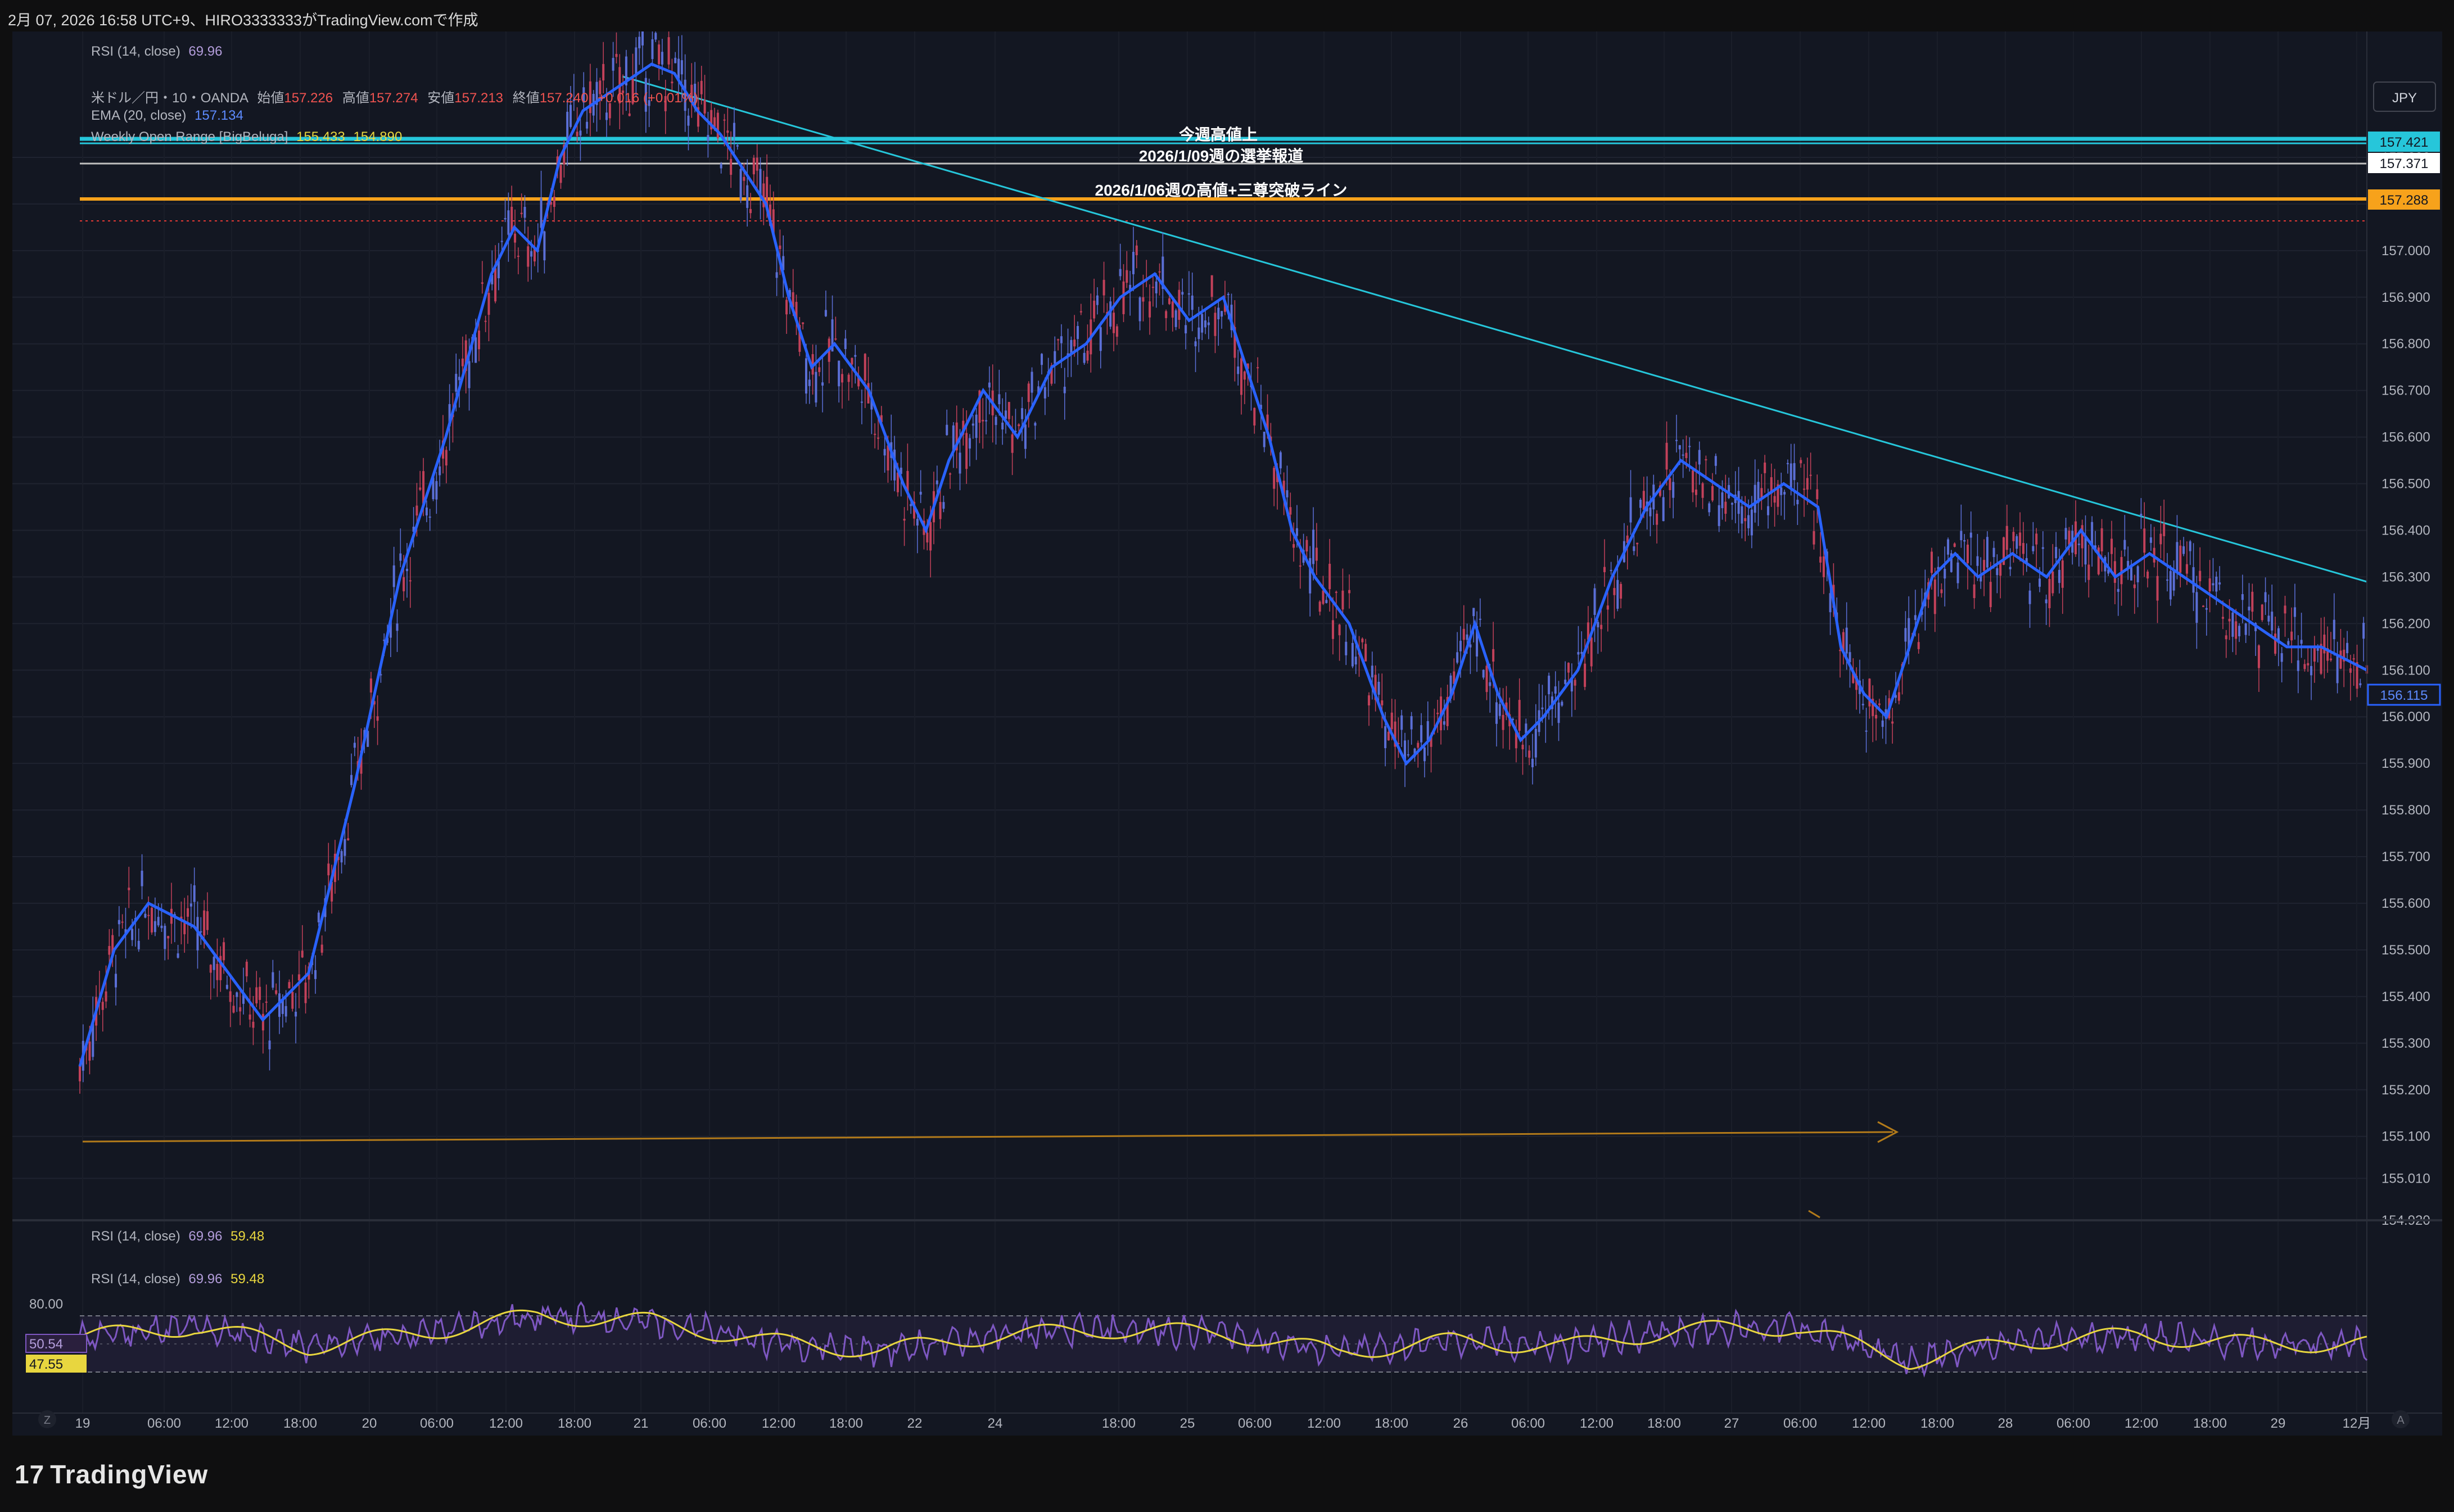 This screenshot has width=2454, height=1512. Describe the element at coordinates (995, 1423) in the screenshot. I see `time-tick-label: 24` at that location.